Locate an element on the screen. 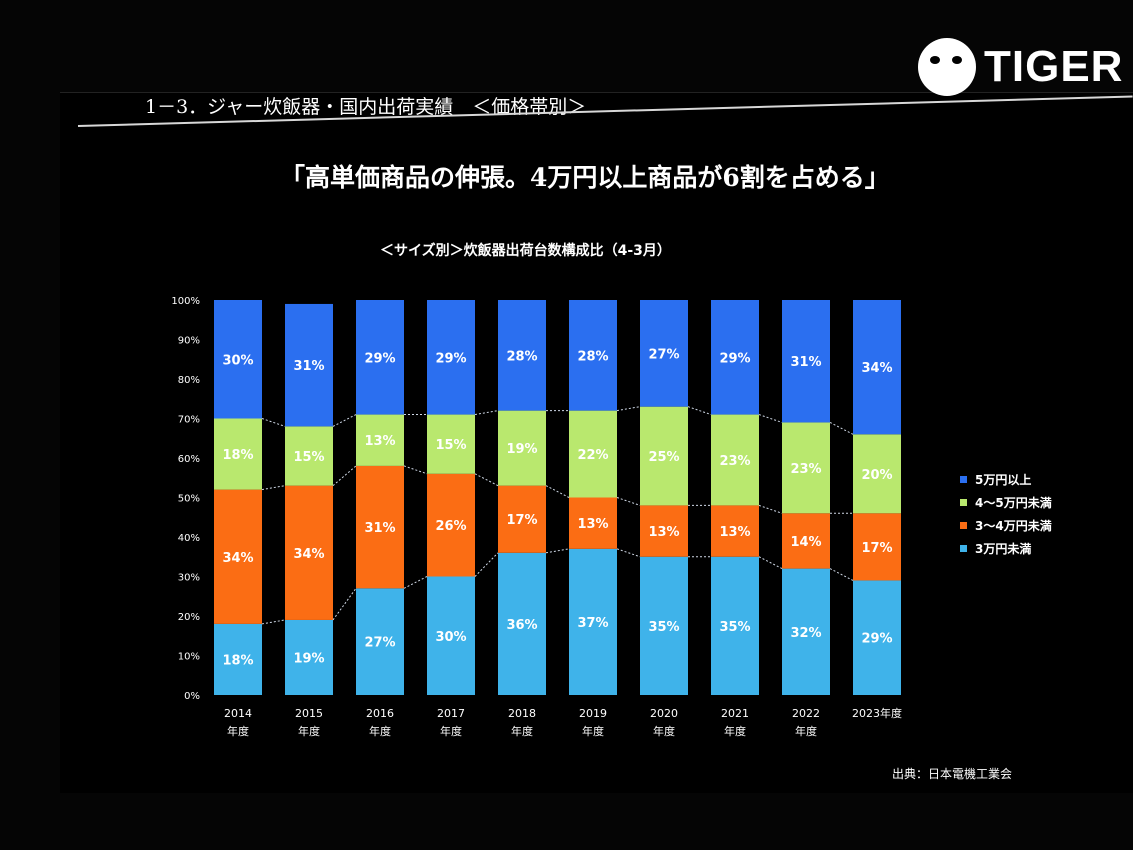 The image size is (1133, 850). y-tick-label: 90% is located at coordinates (189, 341).